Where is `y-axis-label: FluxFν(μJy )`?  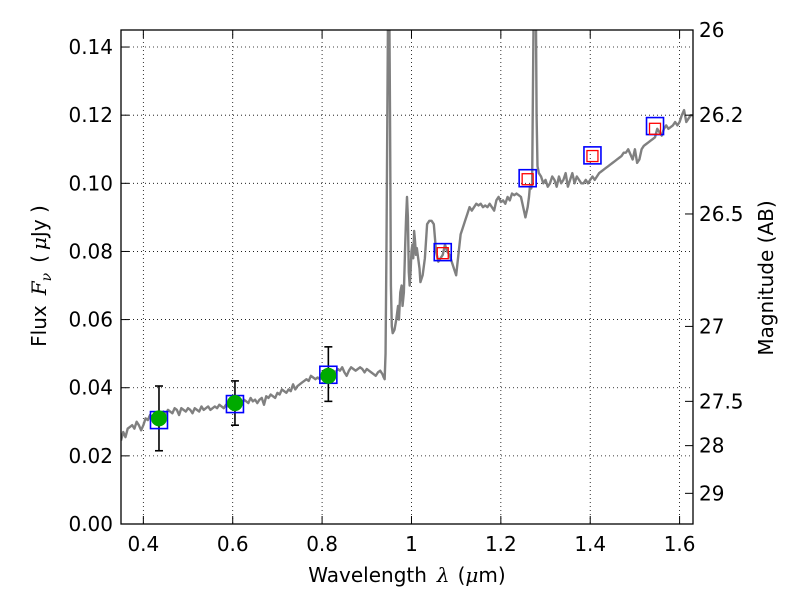
y-axis-label: FluxFν(μJy ) is located at coordinates (41, 276).